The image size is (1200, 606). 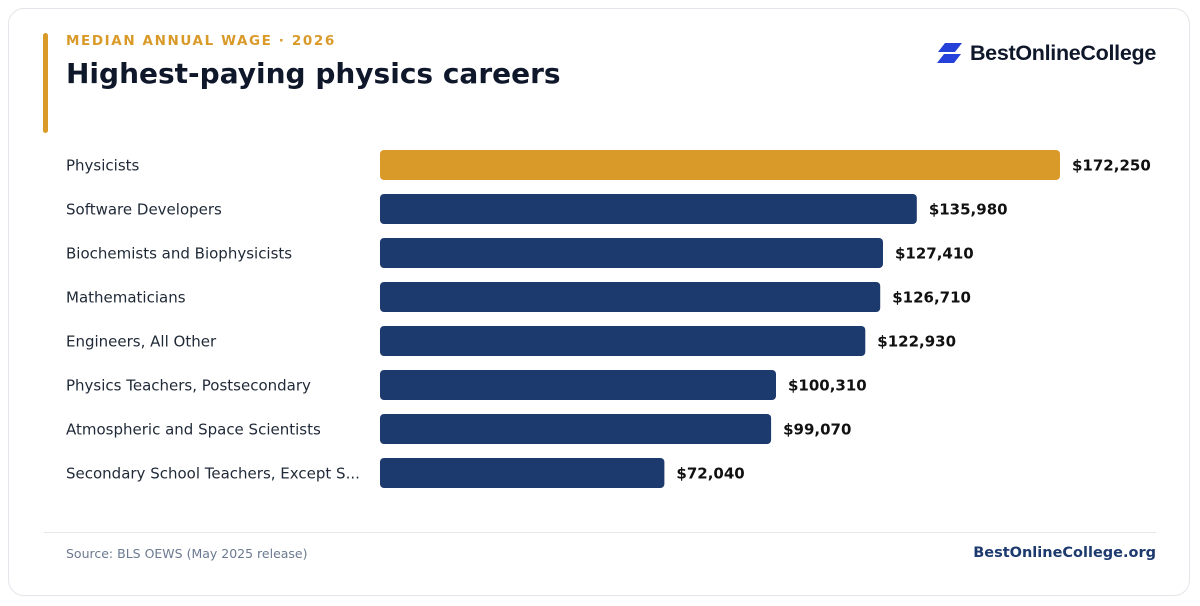 What do you see at coordinates (968, 210) in the screenshot?
I see `value-label: $135,980` at bounding box center [968, 210].